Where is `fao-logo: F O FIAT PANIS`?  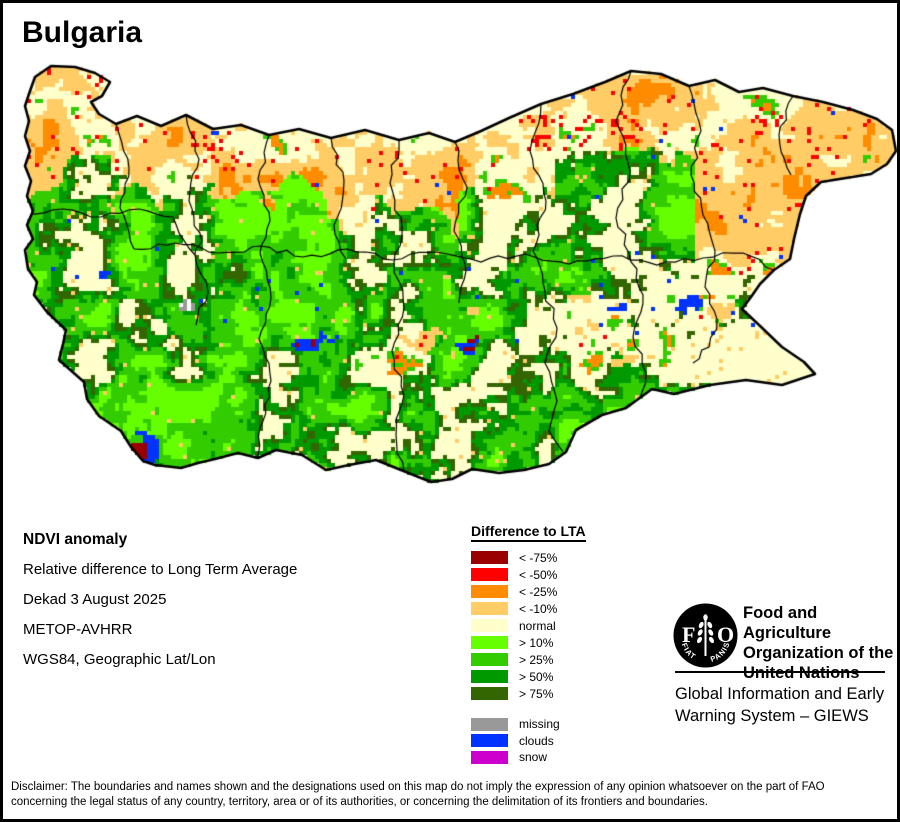
fao-logo: F O FIAT PANIS is located at coordinates (705, 635).